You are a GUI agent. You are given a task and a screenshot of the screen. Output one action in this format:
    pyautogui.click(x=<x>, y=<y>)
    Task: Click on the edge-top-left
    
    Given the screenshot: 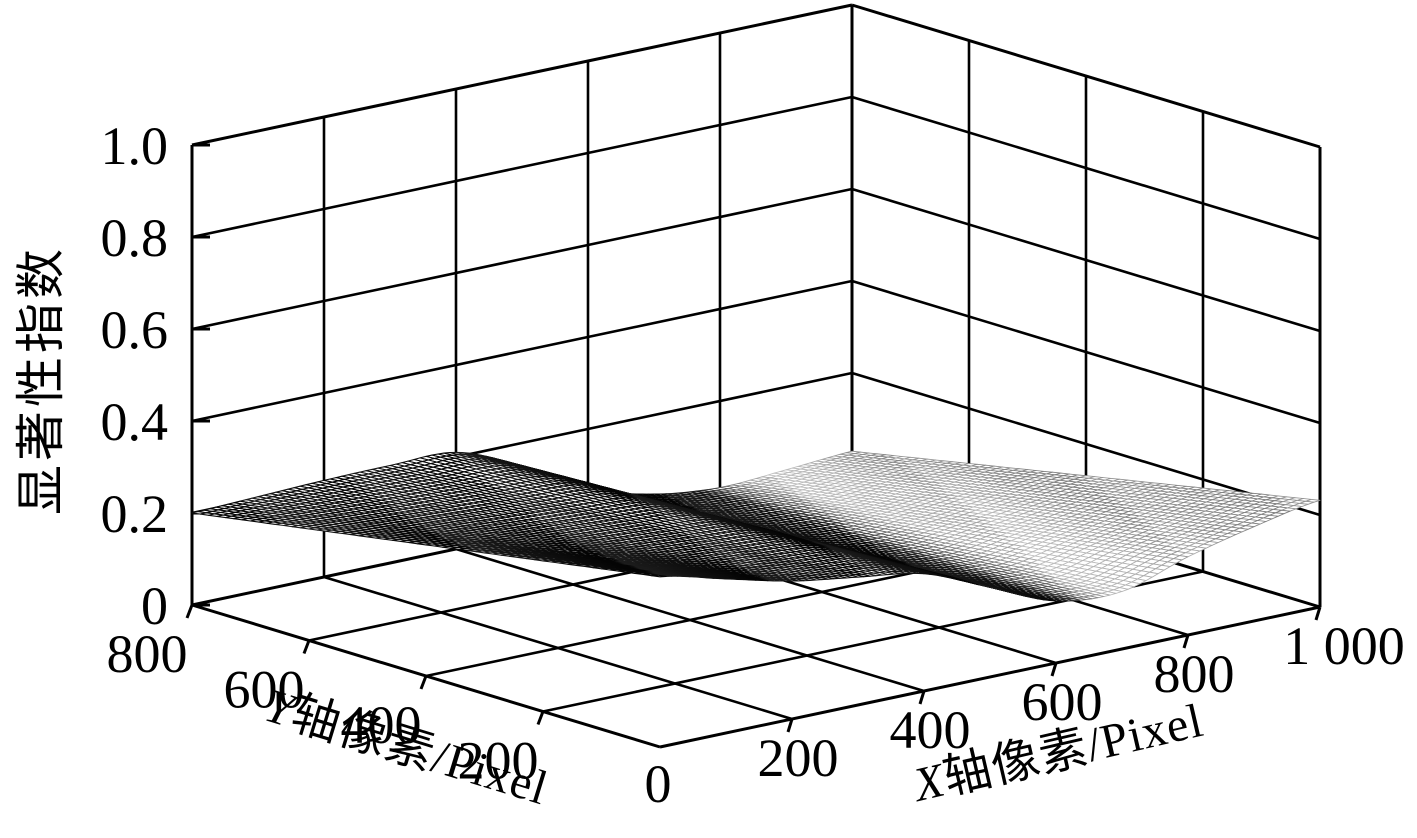 What is the action you would take?
    pyautogui.click(x=522, y=75)
    